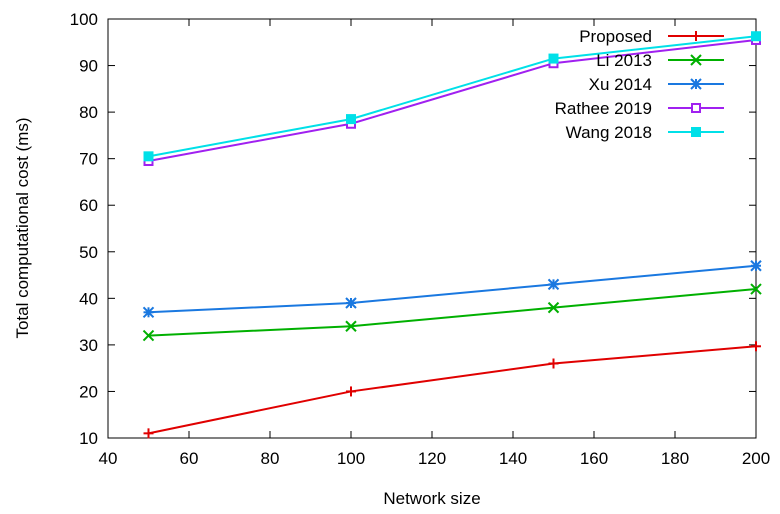 The image size is (780, 514). What do you see at coordinates (88, 345) in the screenshot?
I see `y-tick-label: 30` at bounding box center [88, 345].